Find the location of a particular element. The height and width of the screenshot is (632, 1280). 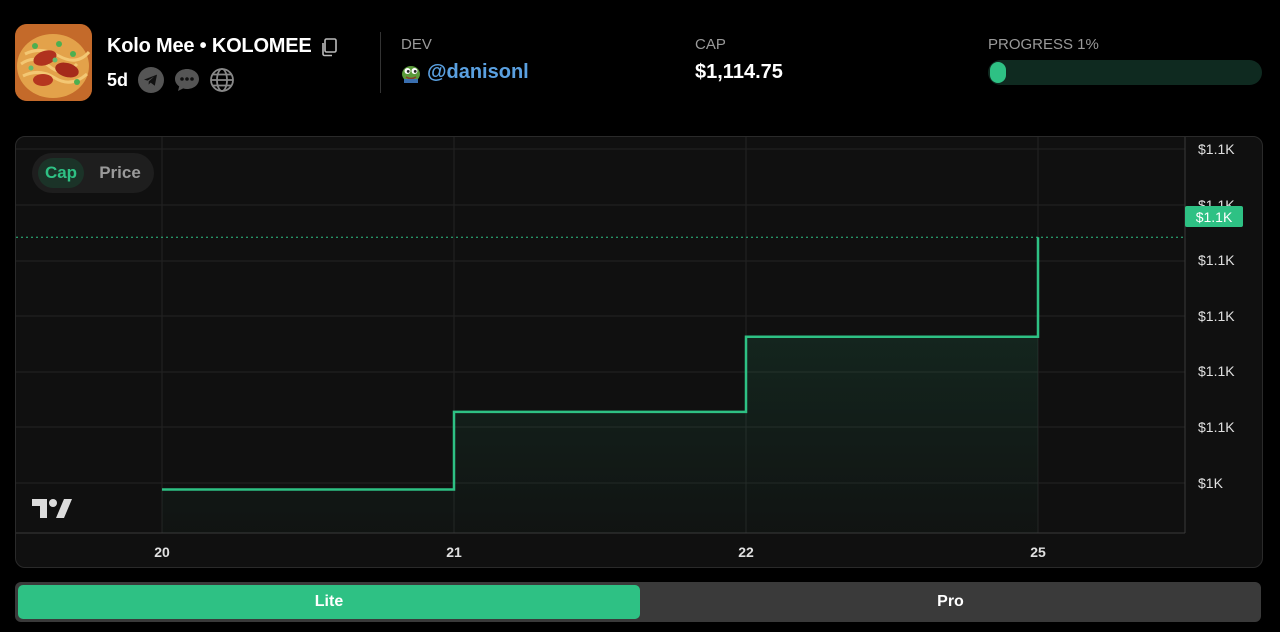

token-ticker: KOLOMEE is located at coordinates (261, 46).